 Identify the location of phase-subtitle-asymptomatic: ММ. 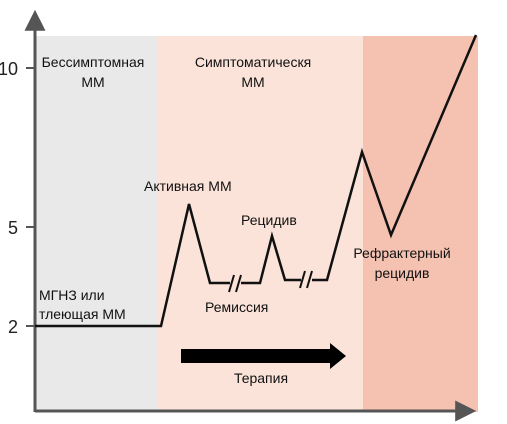
(92, 82).